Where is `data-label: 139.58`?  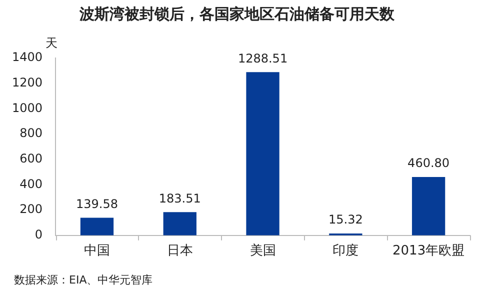 data-label: 139.58 is located at coordinates (97, 203).